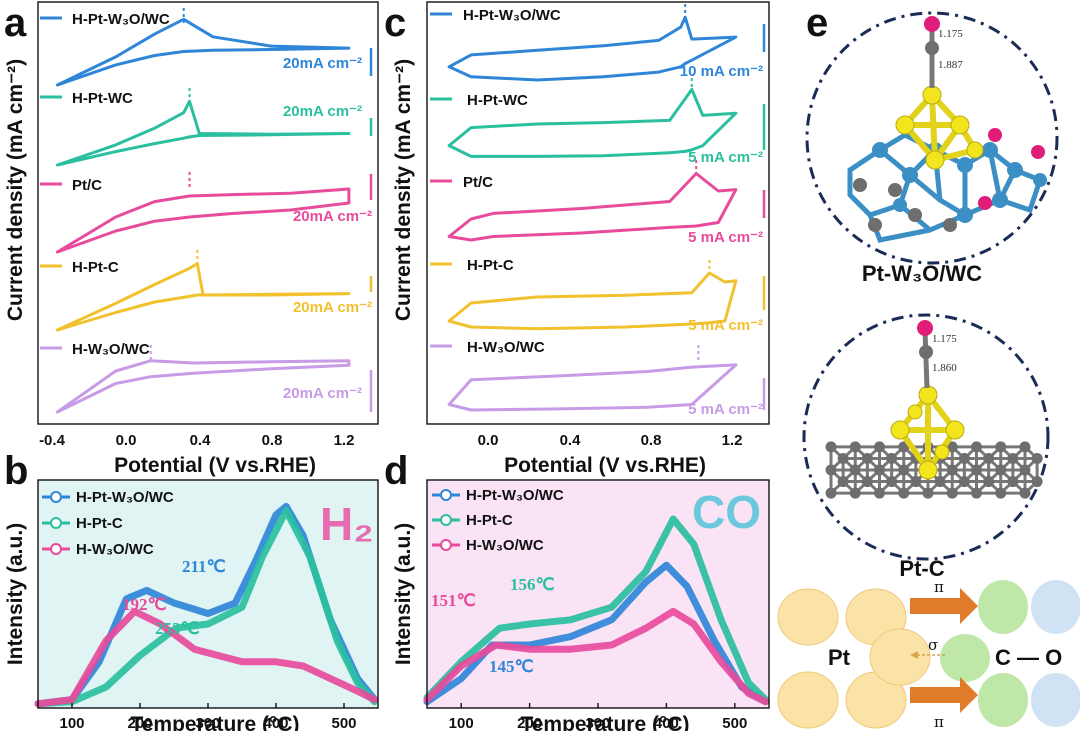  Describe the element at coordinates (15, 23) in the screenshot. I see `panel-label-a: a` at that location.